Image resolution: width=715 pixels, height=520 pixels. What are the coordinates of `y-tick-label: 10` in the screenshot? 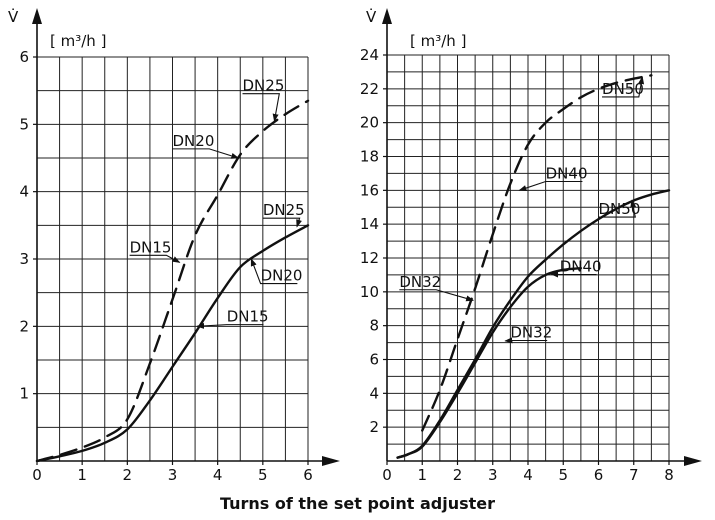 It's located at (369, 292).